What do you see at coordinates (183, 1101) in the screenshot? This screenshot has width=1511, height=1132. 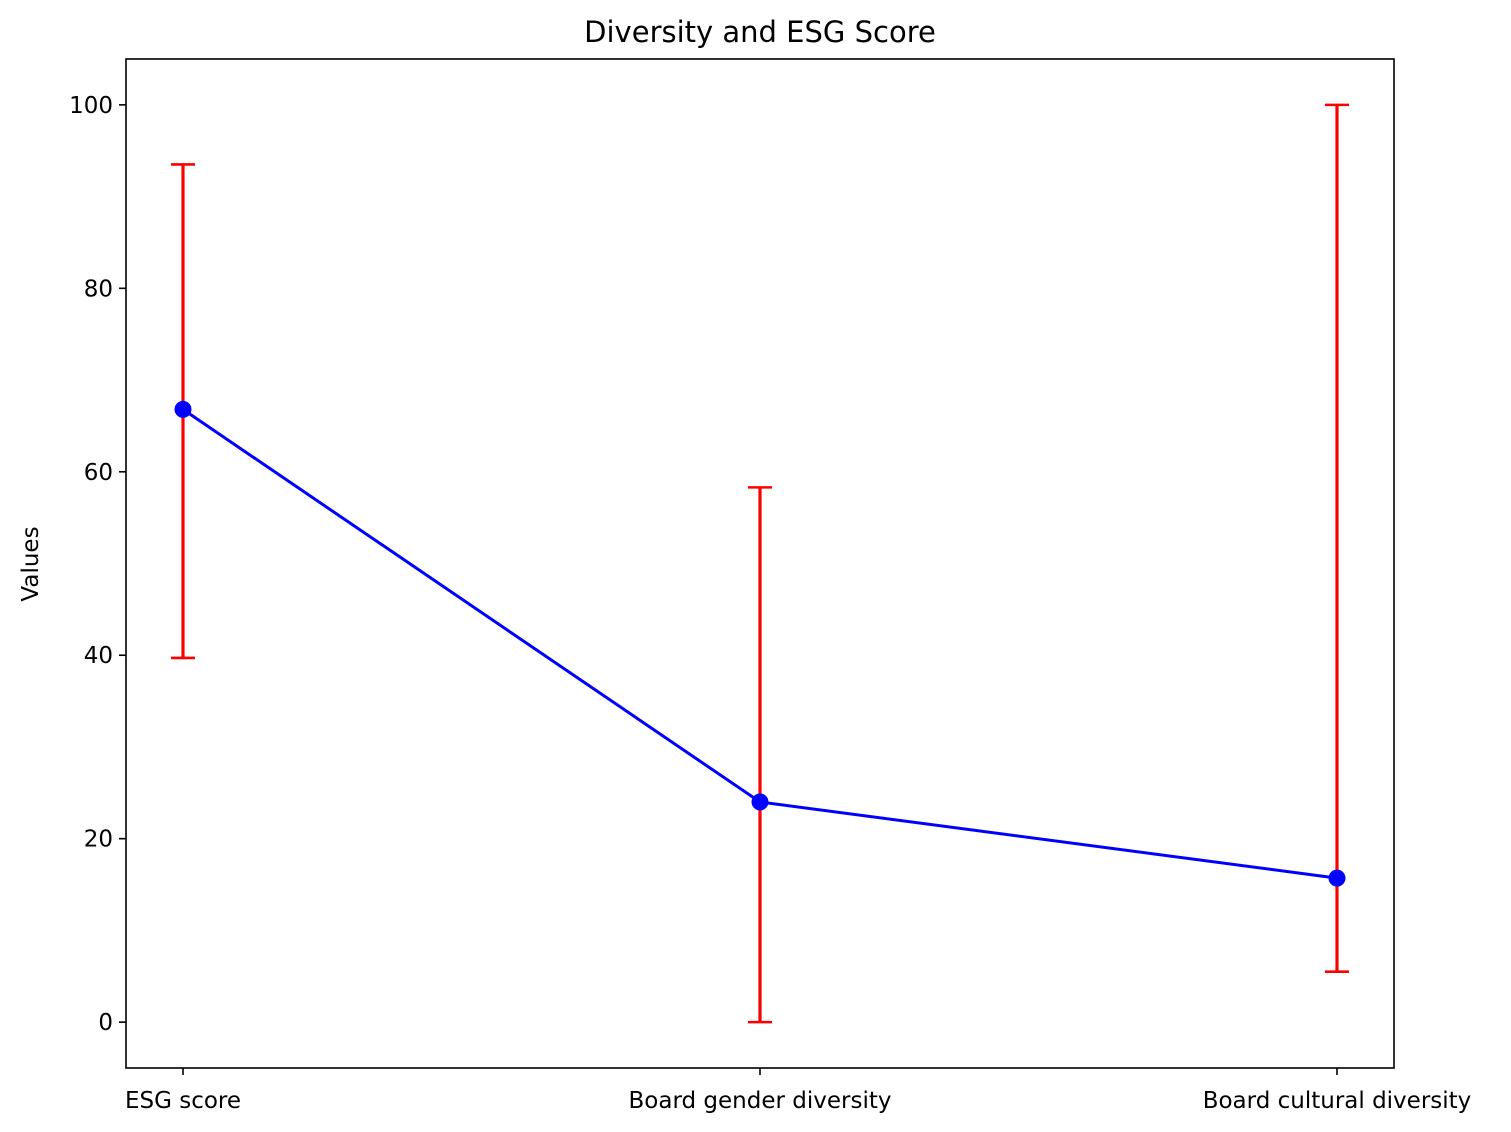 I see `x-tick-label: ESG score` at bounding box center [183, 1101].